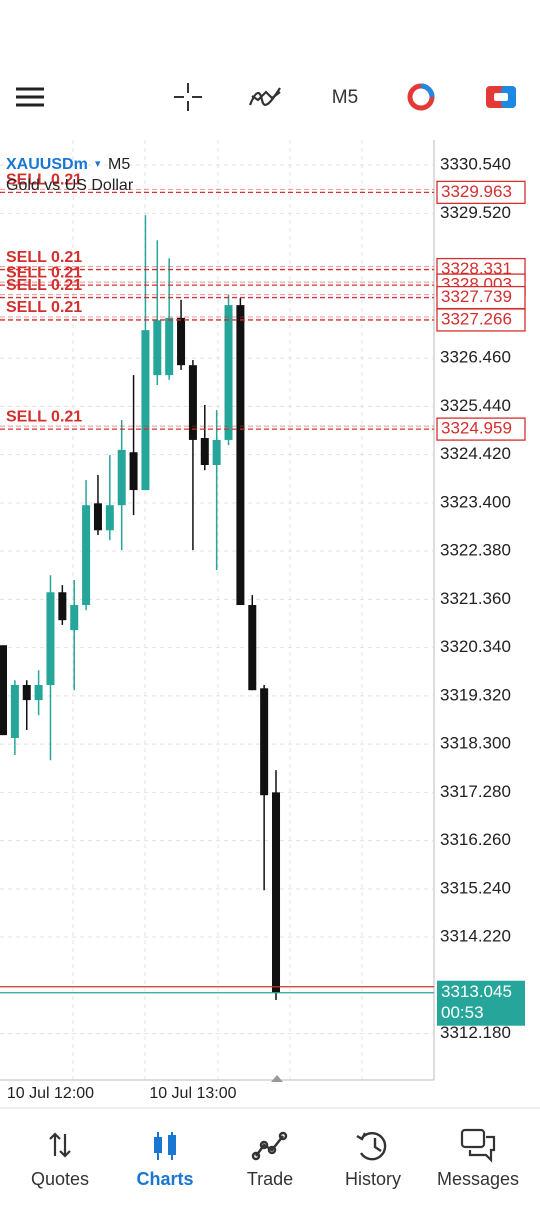 The image size is (540, 1205). I want to click on y-tick-label: 3321.360, so click(475, 598).